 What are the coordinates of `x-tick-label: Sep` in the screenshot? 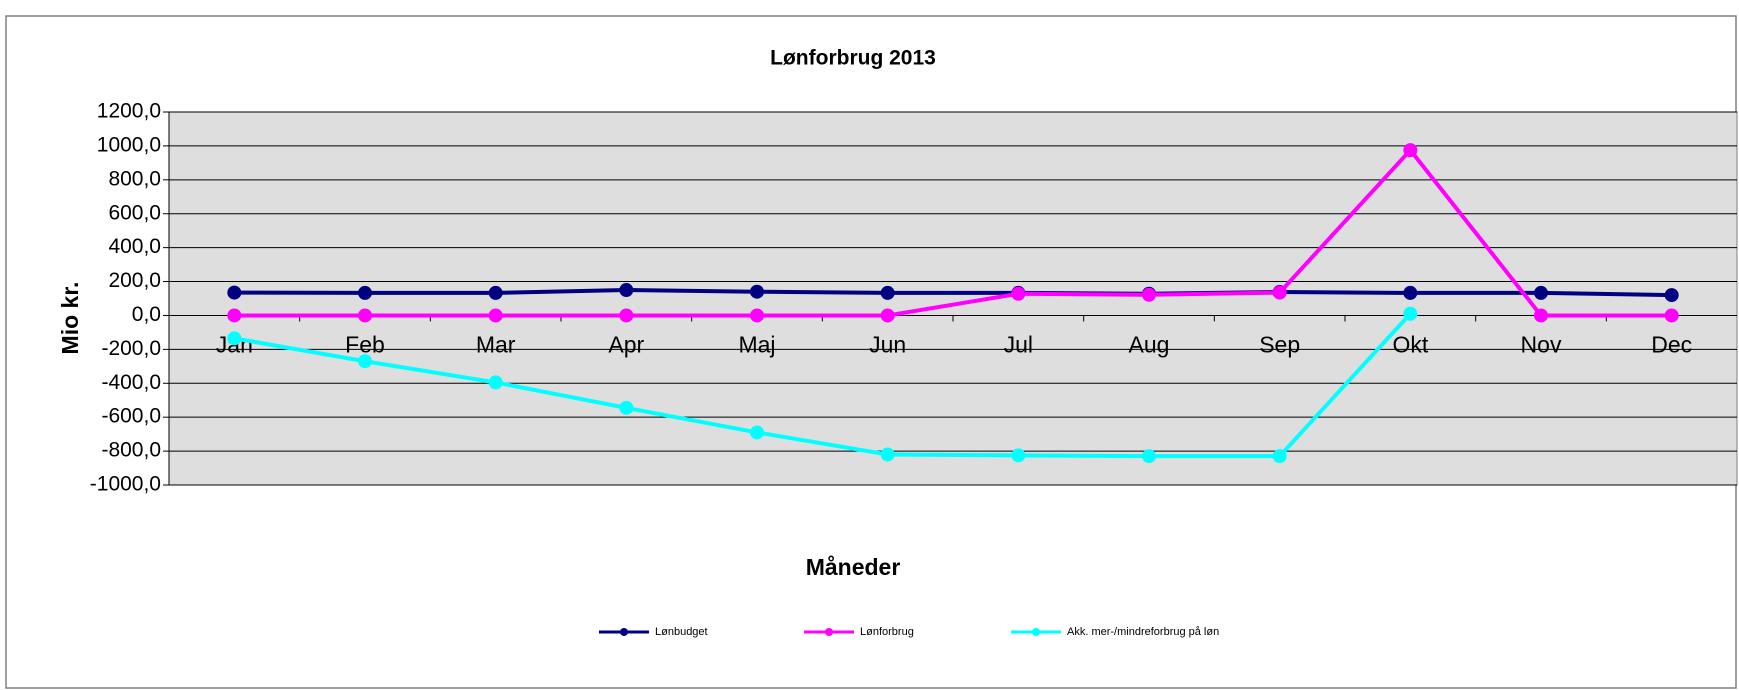 It's located at (1279, 345).